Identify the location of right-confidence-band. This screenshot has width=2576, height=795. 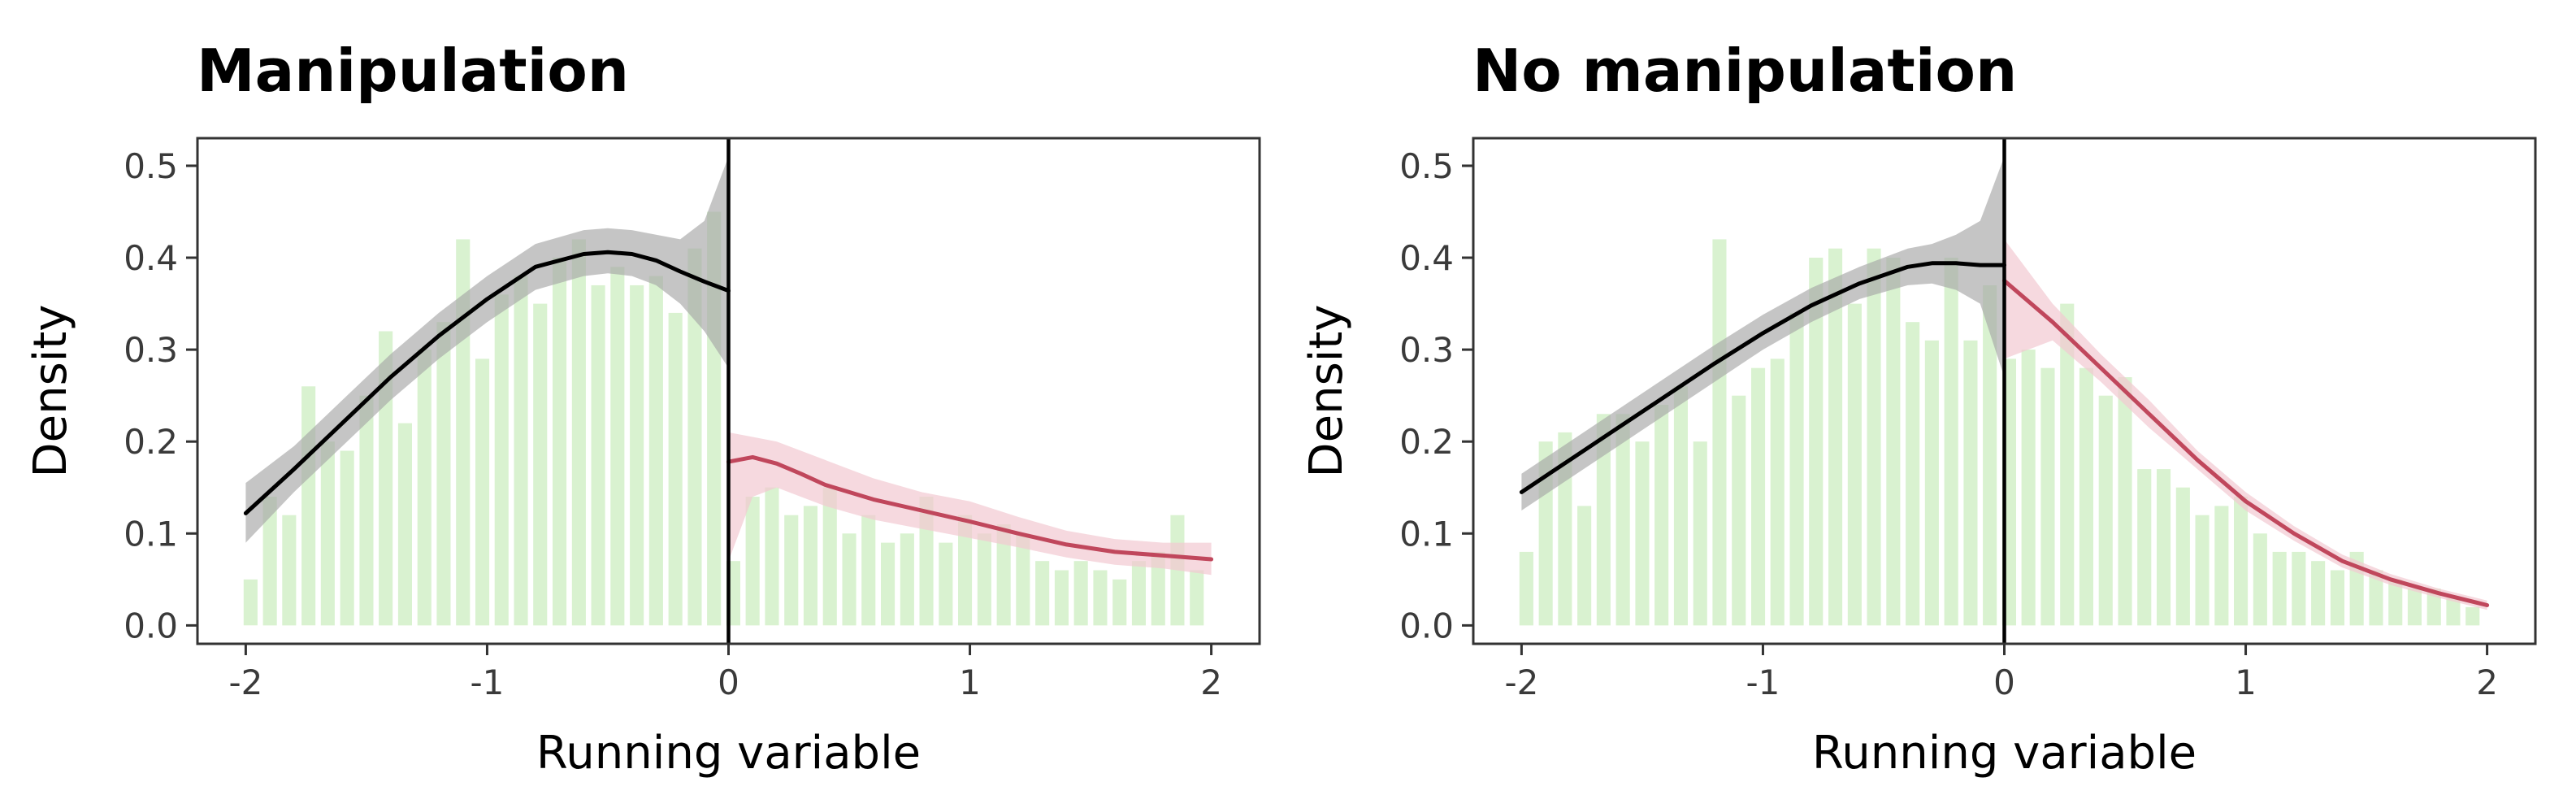
(970, 504).